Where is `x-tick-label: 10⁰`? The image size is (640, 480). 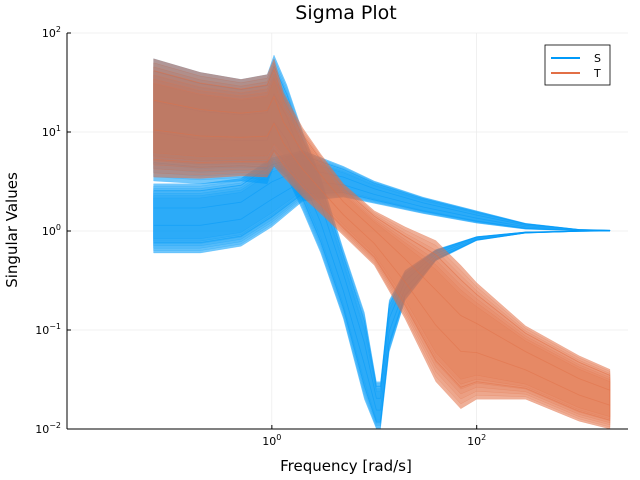
x-tick-label: 10⁰ is located at coordinates (271, 440).